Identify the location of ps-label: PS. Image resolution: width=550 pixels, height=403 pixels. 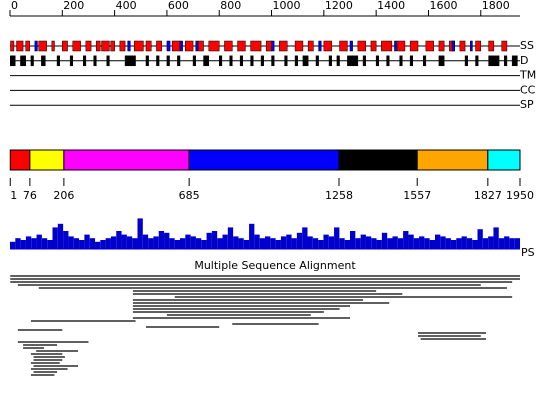
(528, 252).